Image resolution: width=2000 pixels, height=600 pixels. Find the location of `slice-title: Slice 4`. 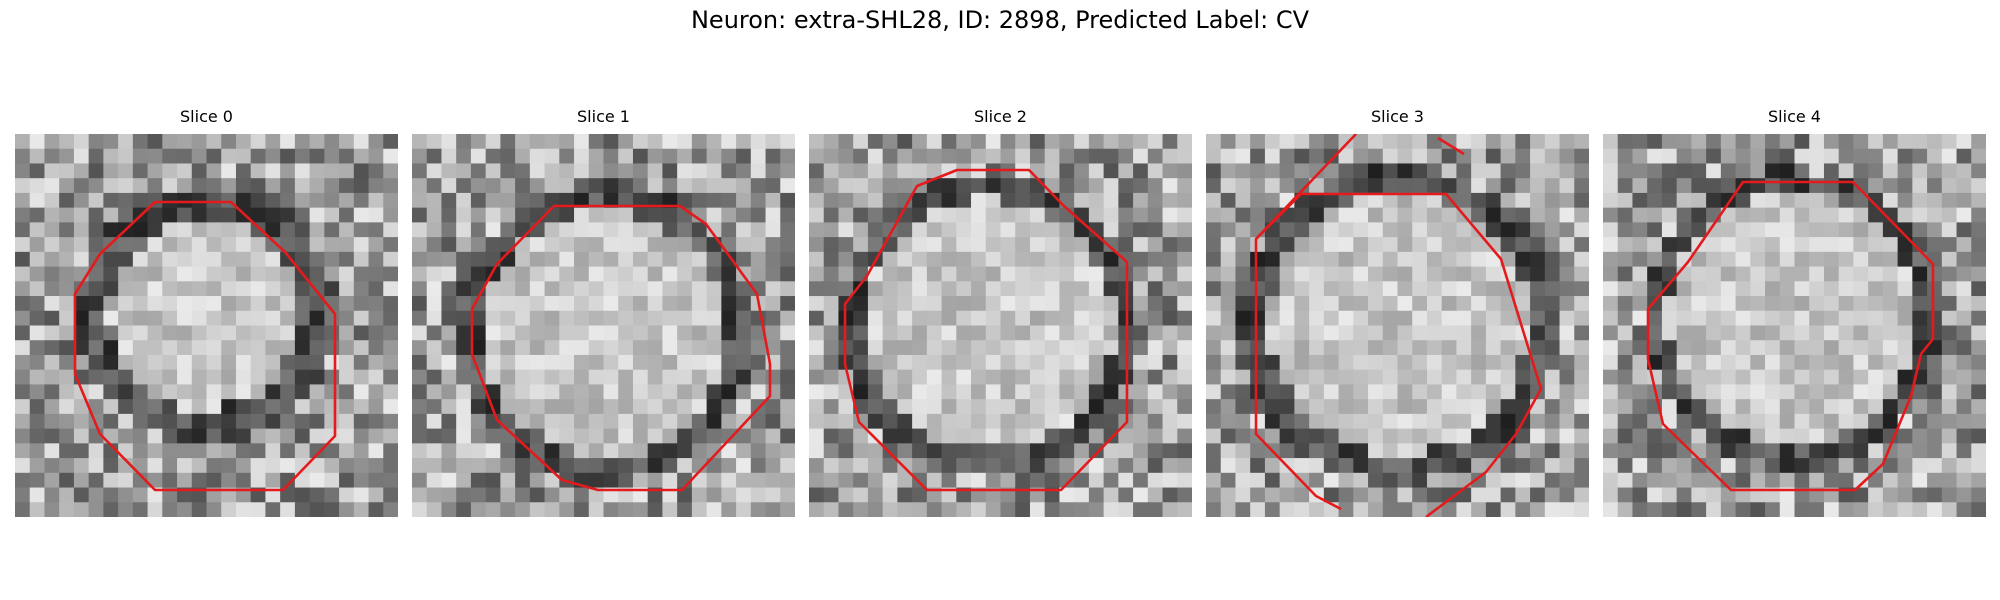

slice-title: Slice 4 is located at coordinates (1794, 116).